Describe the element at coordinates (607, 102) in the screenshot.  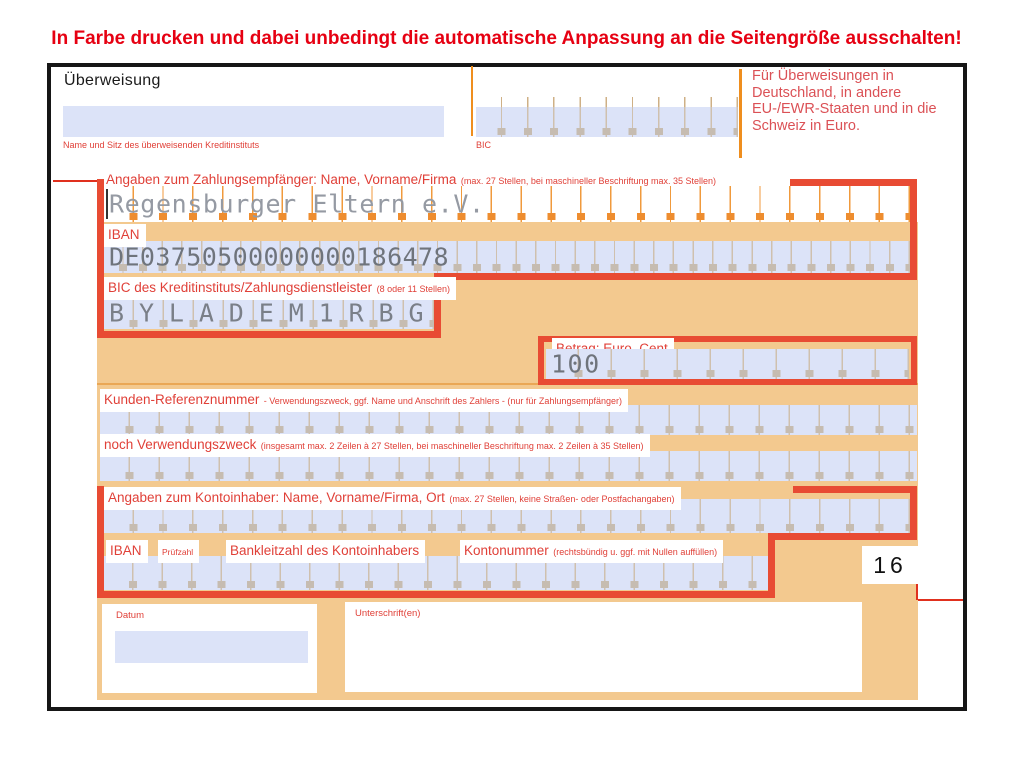
I see `comb-ticks-above` at that location.